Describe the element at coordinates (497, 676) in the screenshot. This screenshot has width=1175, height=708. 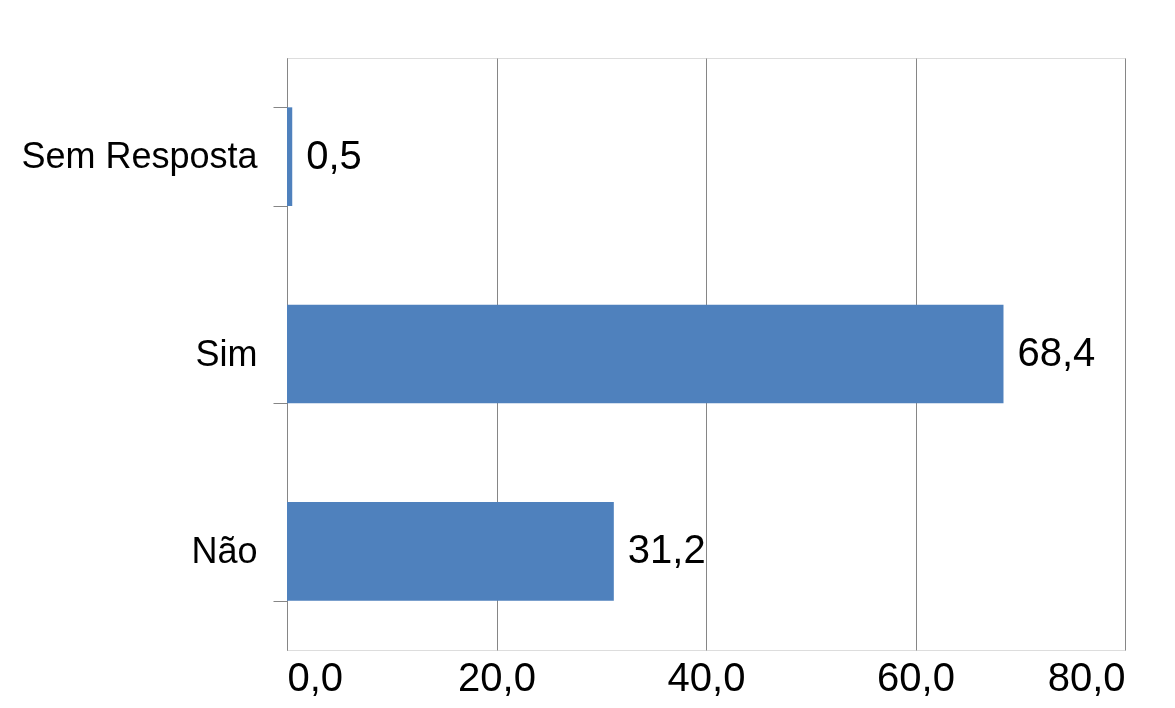
I see `x-tick-label: 20,0` at that location.